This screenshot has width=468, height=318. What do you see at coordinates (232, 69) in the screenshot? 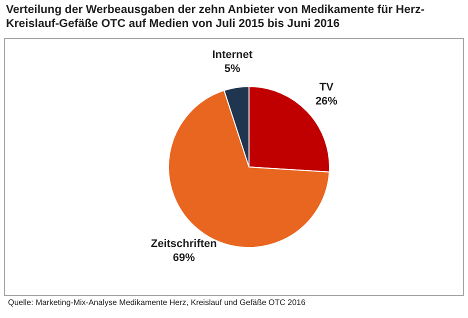
I see `data-label: 5%` at bounding box center [232, 69].